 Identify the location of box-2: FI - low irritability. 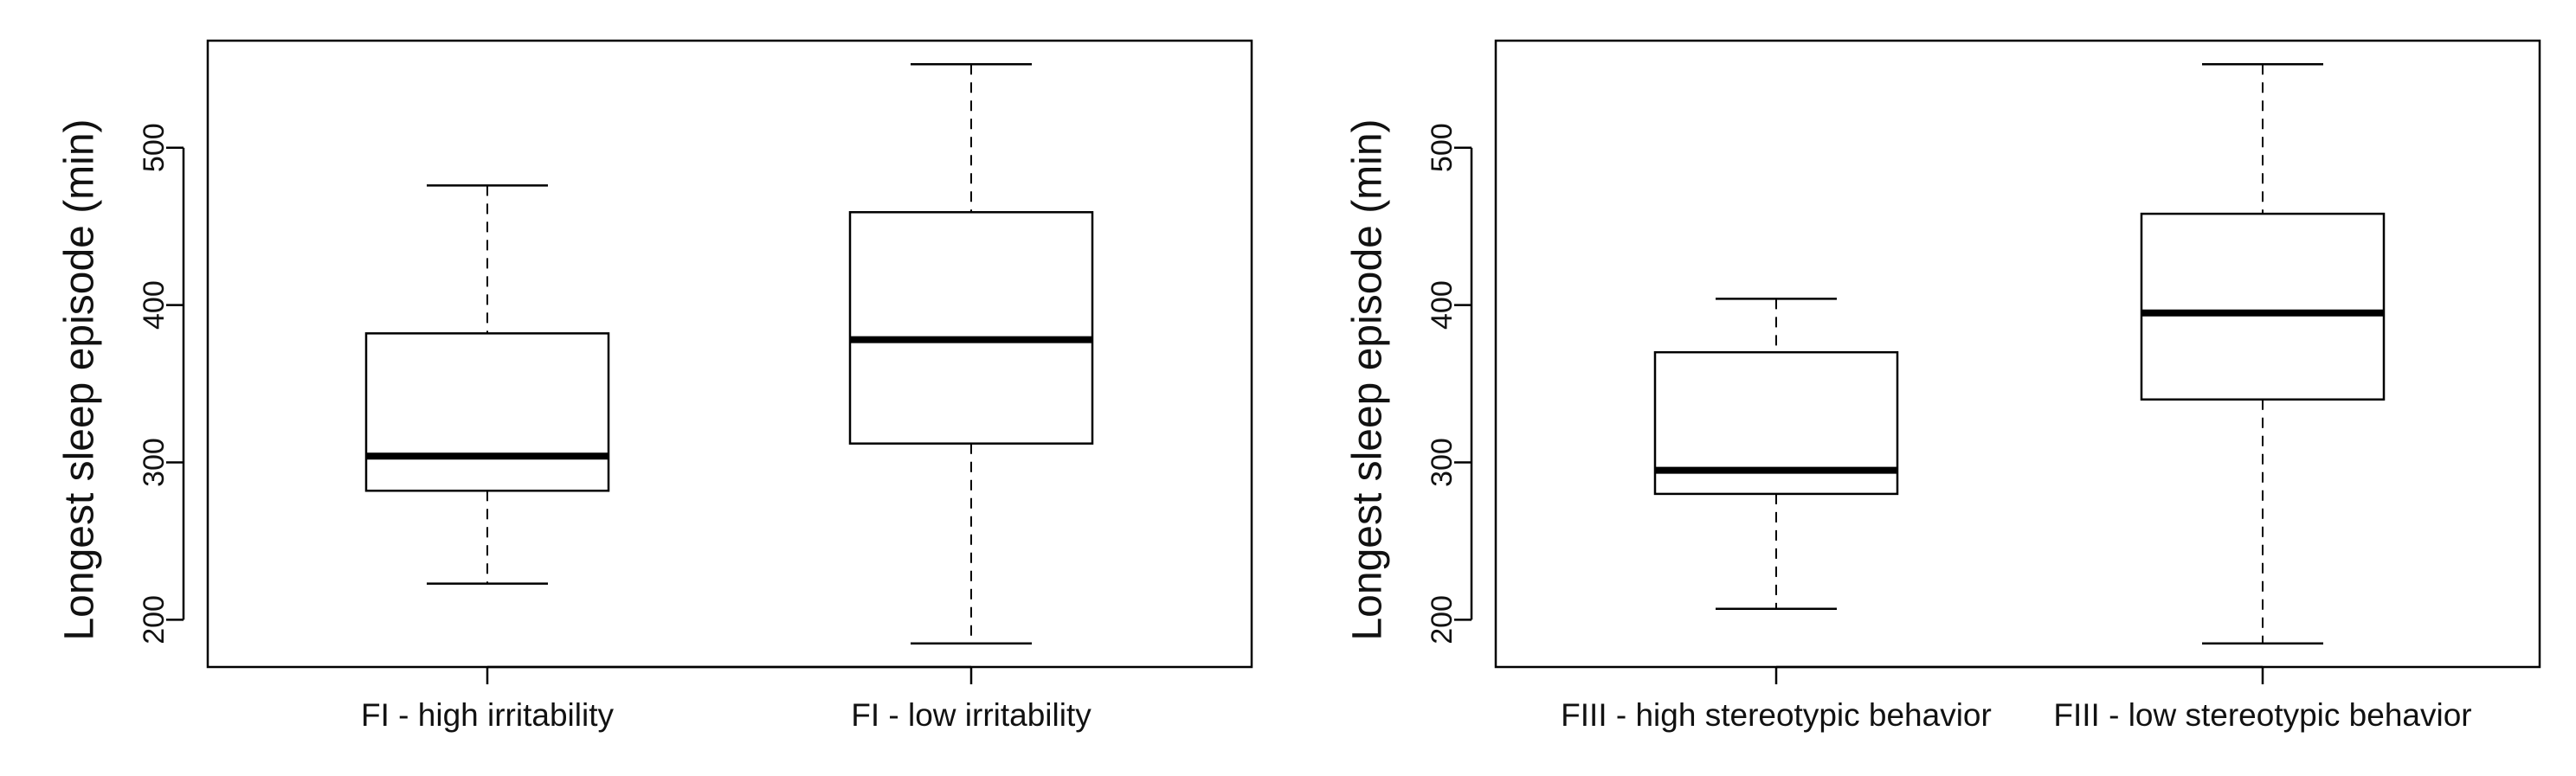
(971, 398).